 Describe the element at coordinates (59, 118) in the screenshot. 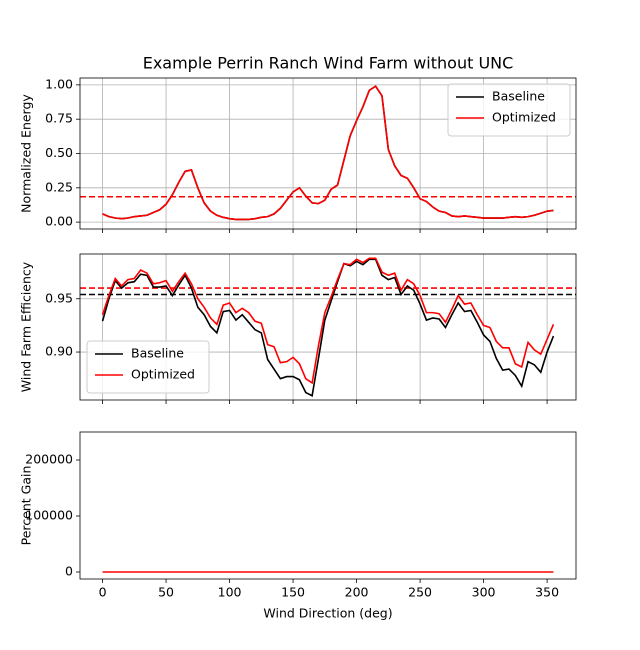

I see `y-tick-label: 0.75` at that location.